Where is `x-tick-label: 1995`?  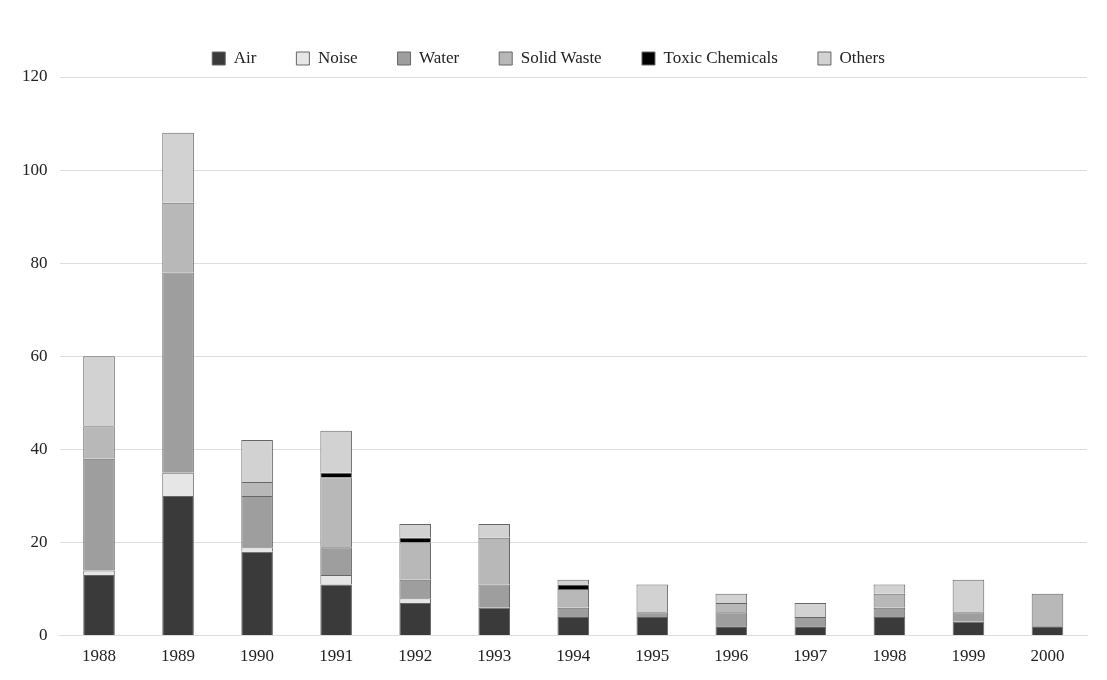
x-tick-label: 1995 is located at coordinates (652, 656).